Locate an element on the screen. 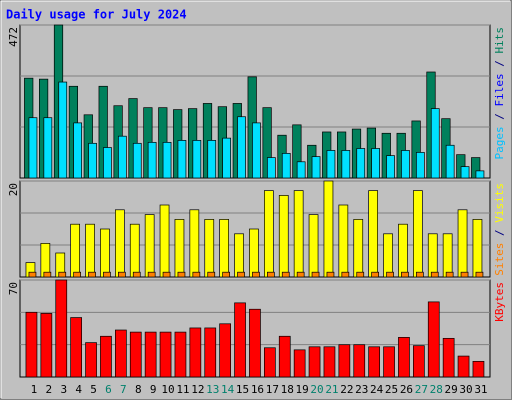 The image size is (512, 400). x-tick-label: 14 is located at coordinates (228, 389).